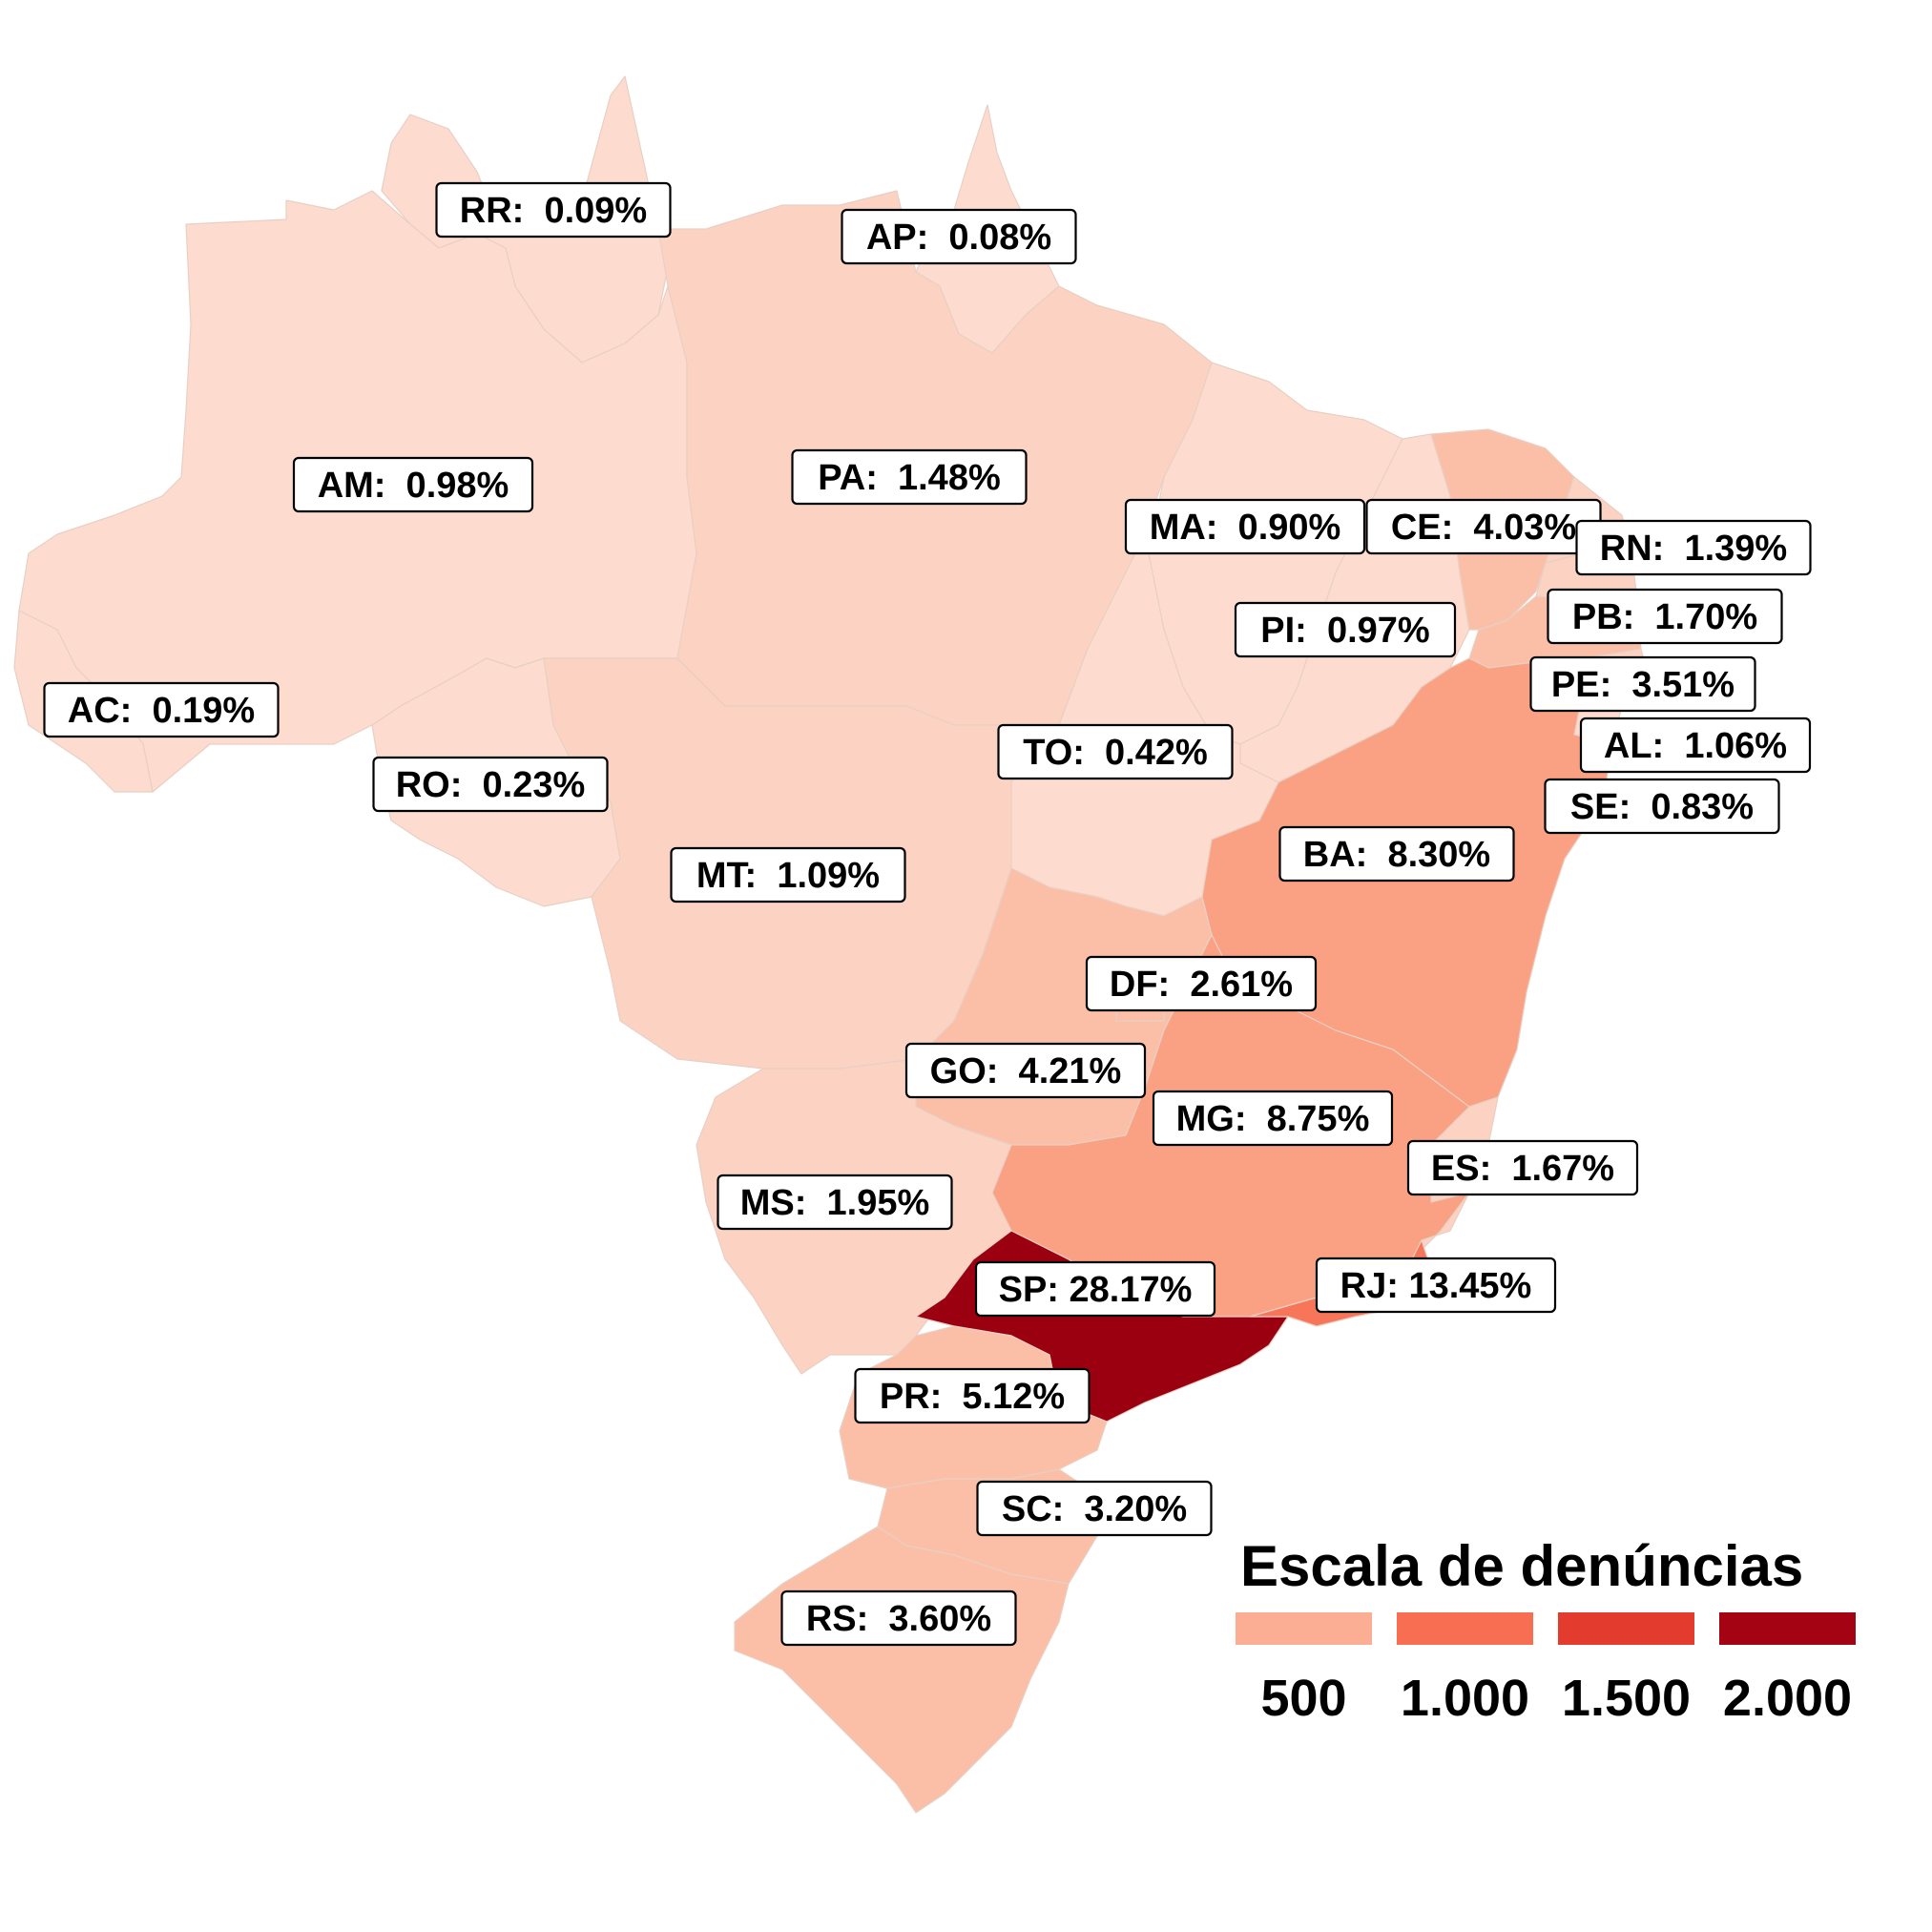 The width and height of the screenshot is (1932, 1932). I want to click on state-label-MS: MS: 1.95%, so click(835, 1202).